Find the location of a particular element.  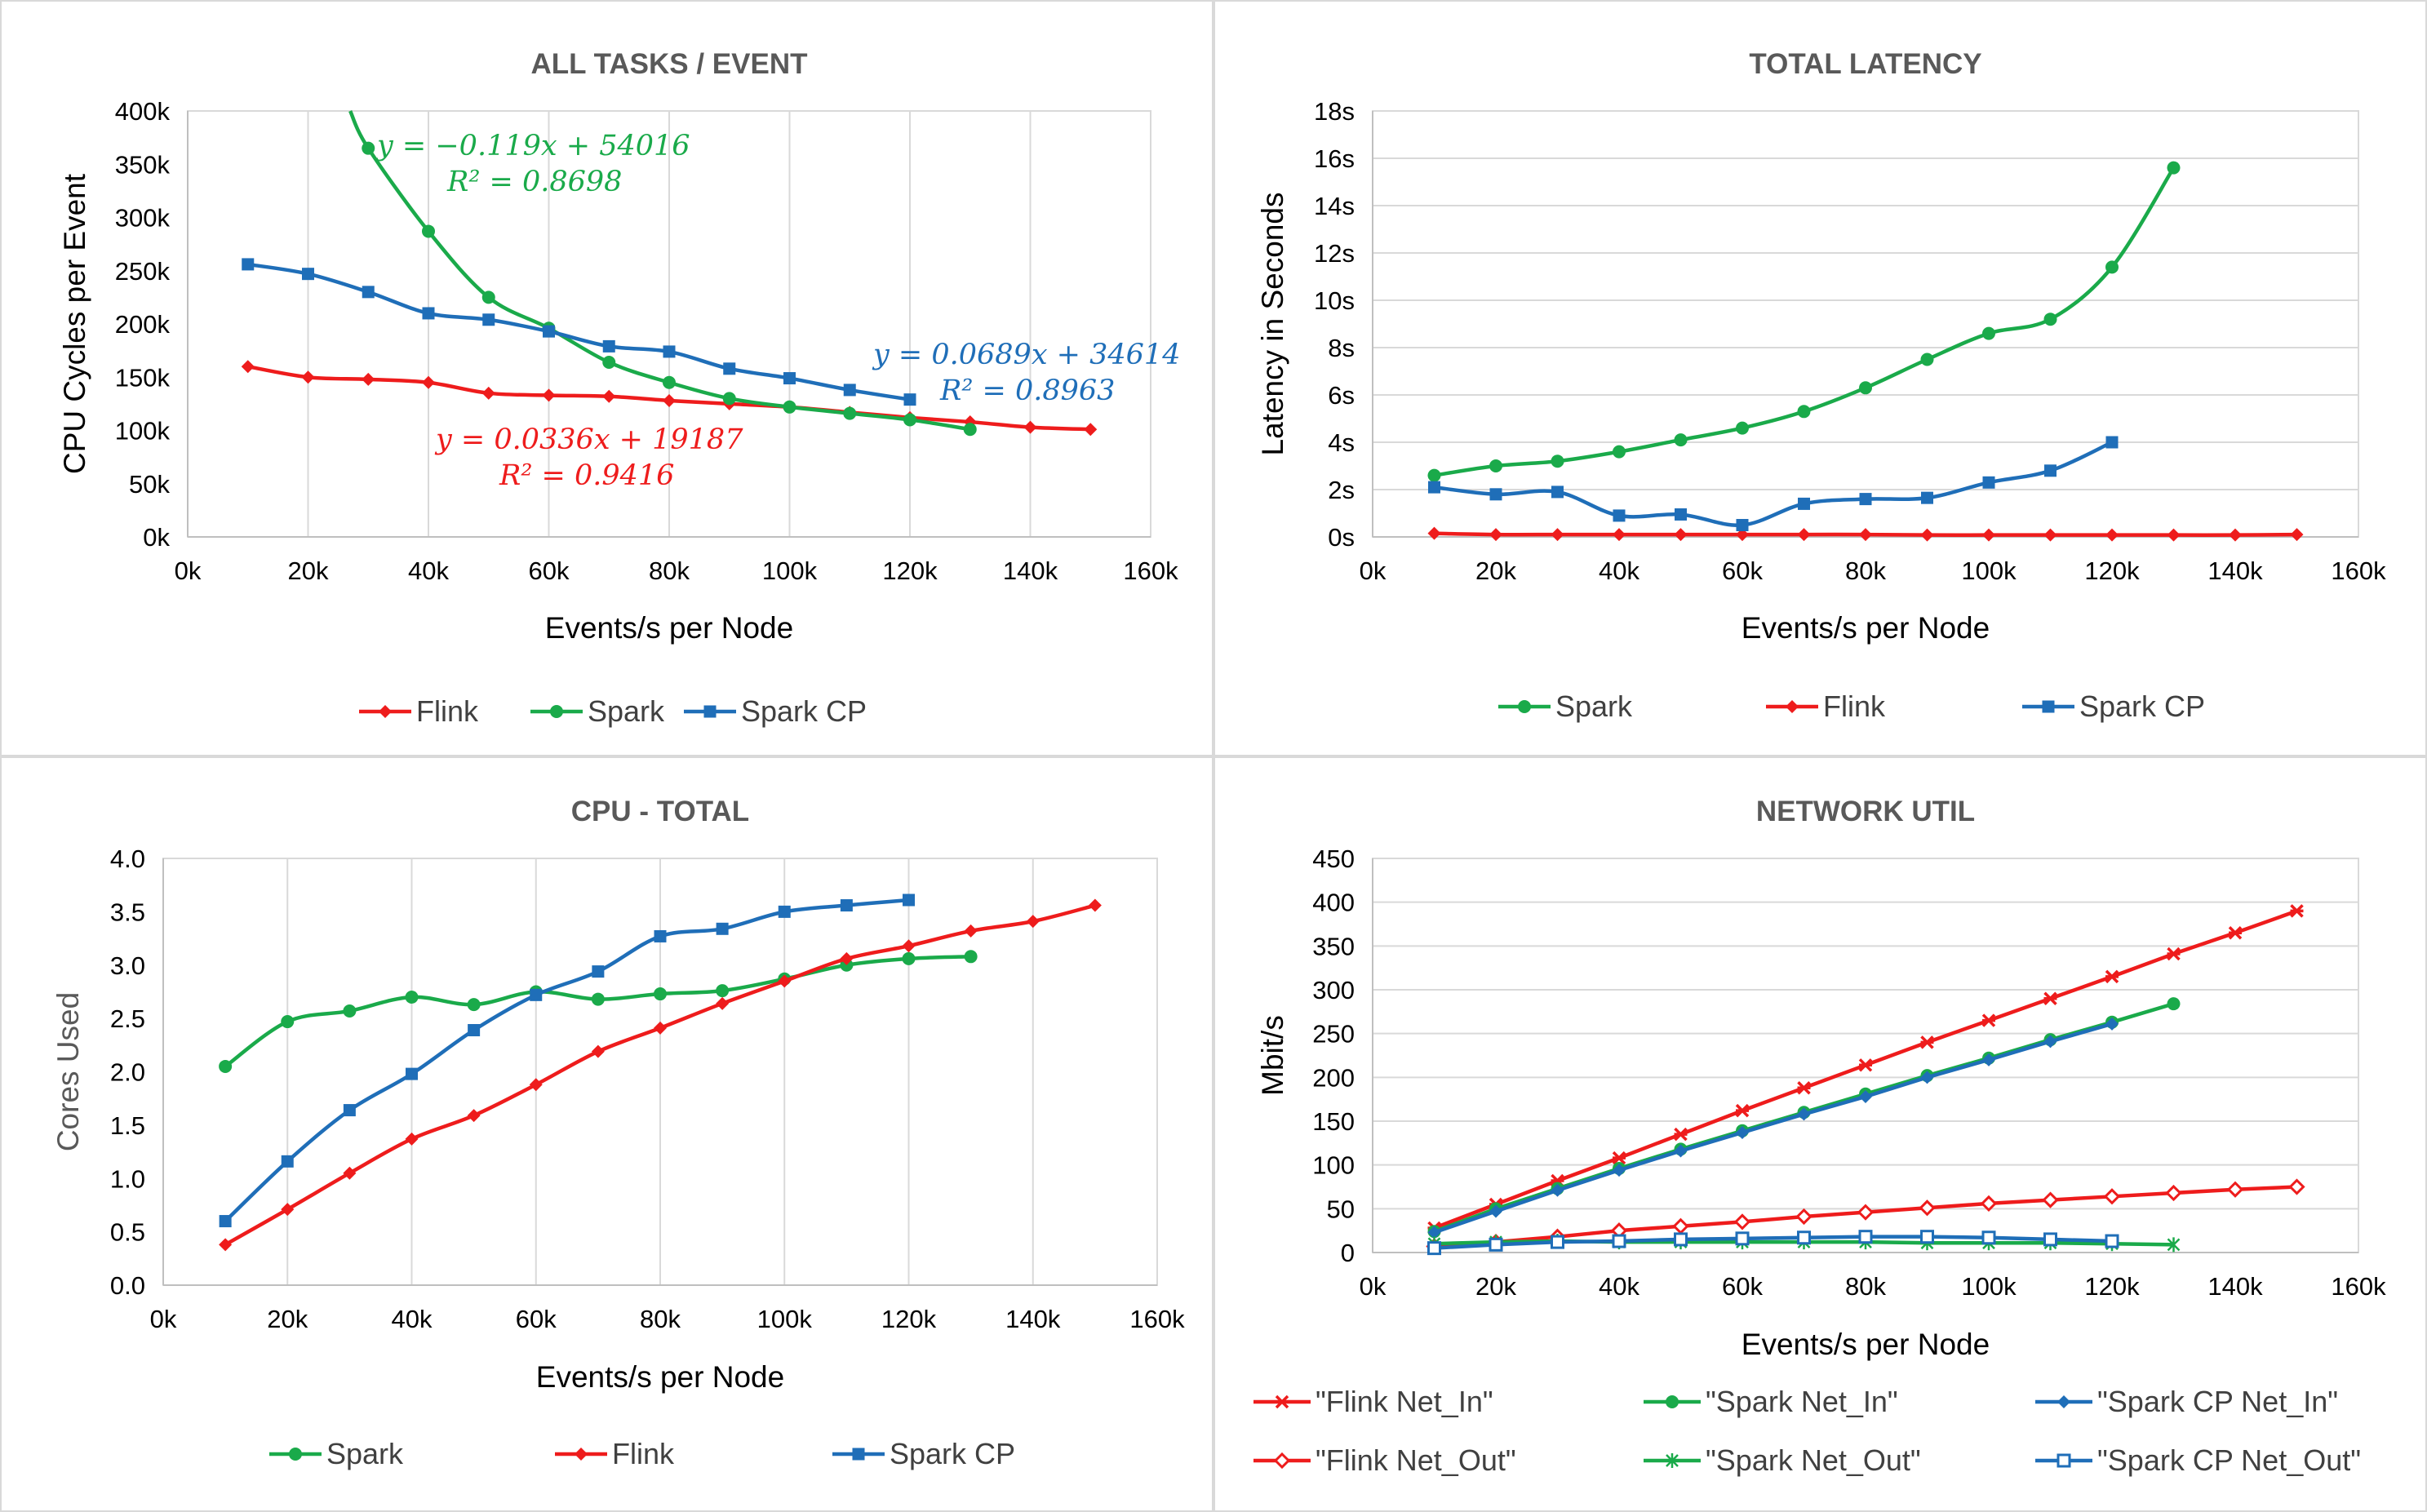

trendline-equation: y = −0.119x + 54016 is located at coordinates (532, 146).